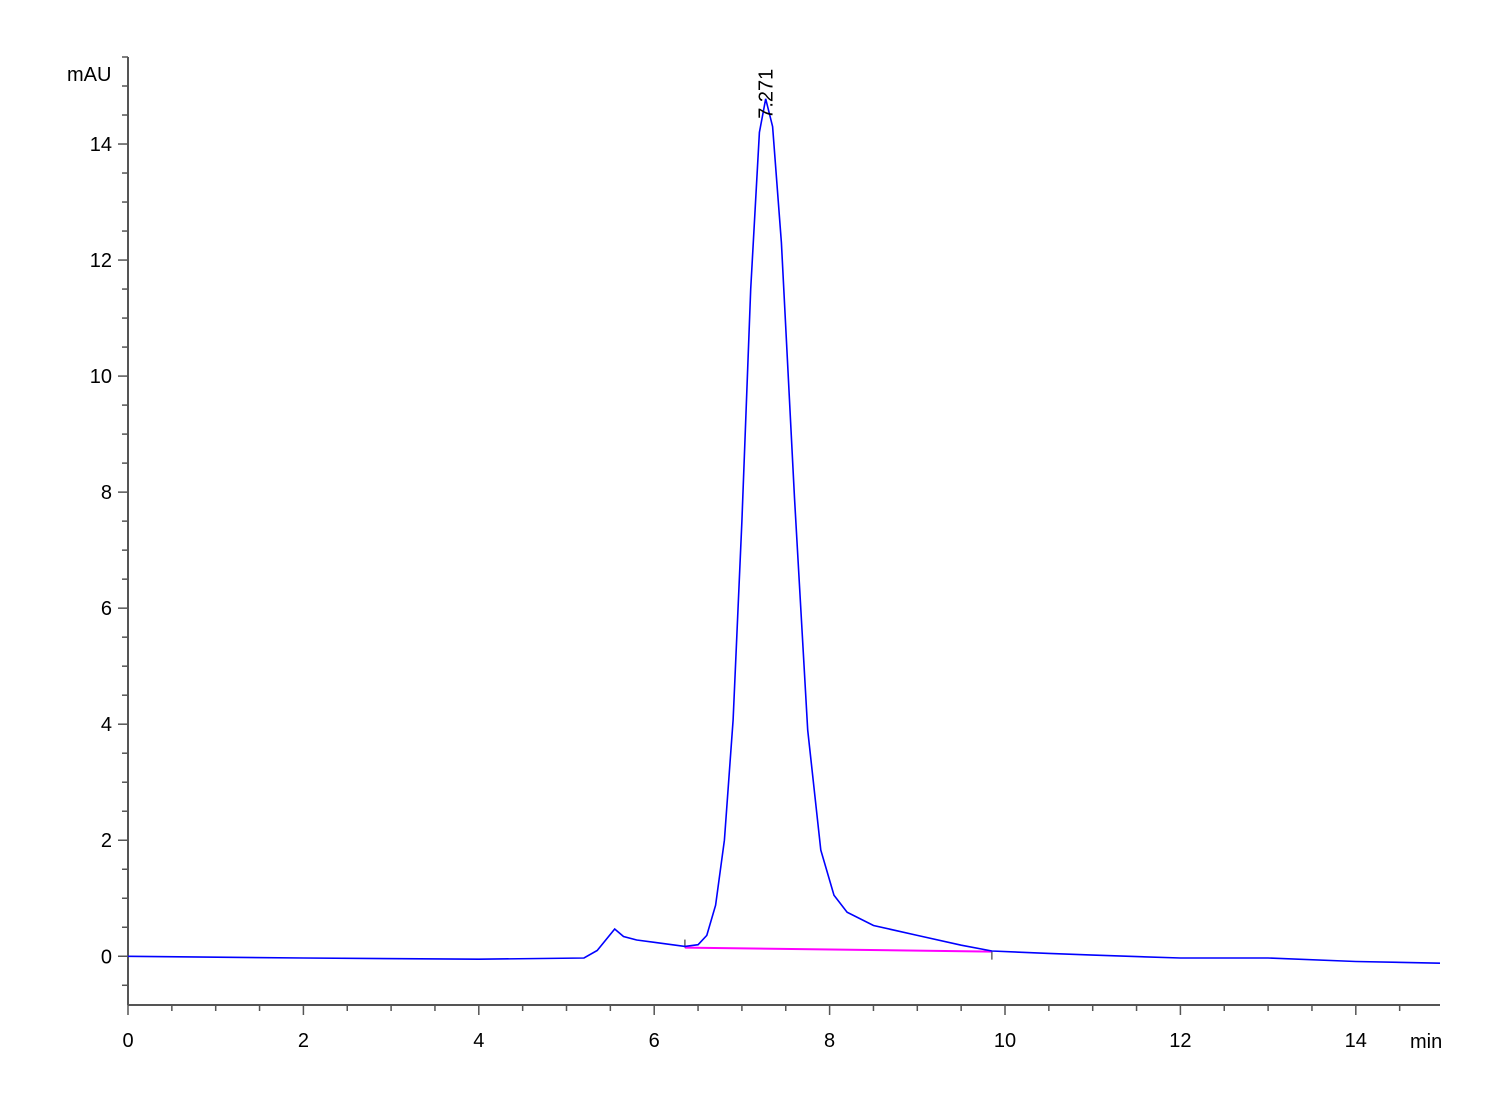 This screenshot has height=1100, width=1500. What do you see at coordinates (106, 841) in the screenshot?
I see `y-tick-label: 2` at bounding box center [106, 841].